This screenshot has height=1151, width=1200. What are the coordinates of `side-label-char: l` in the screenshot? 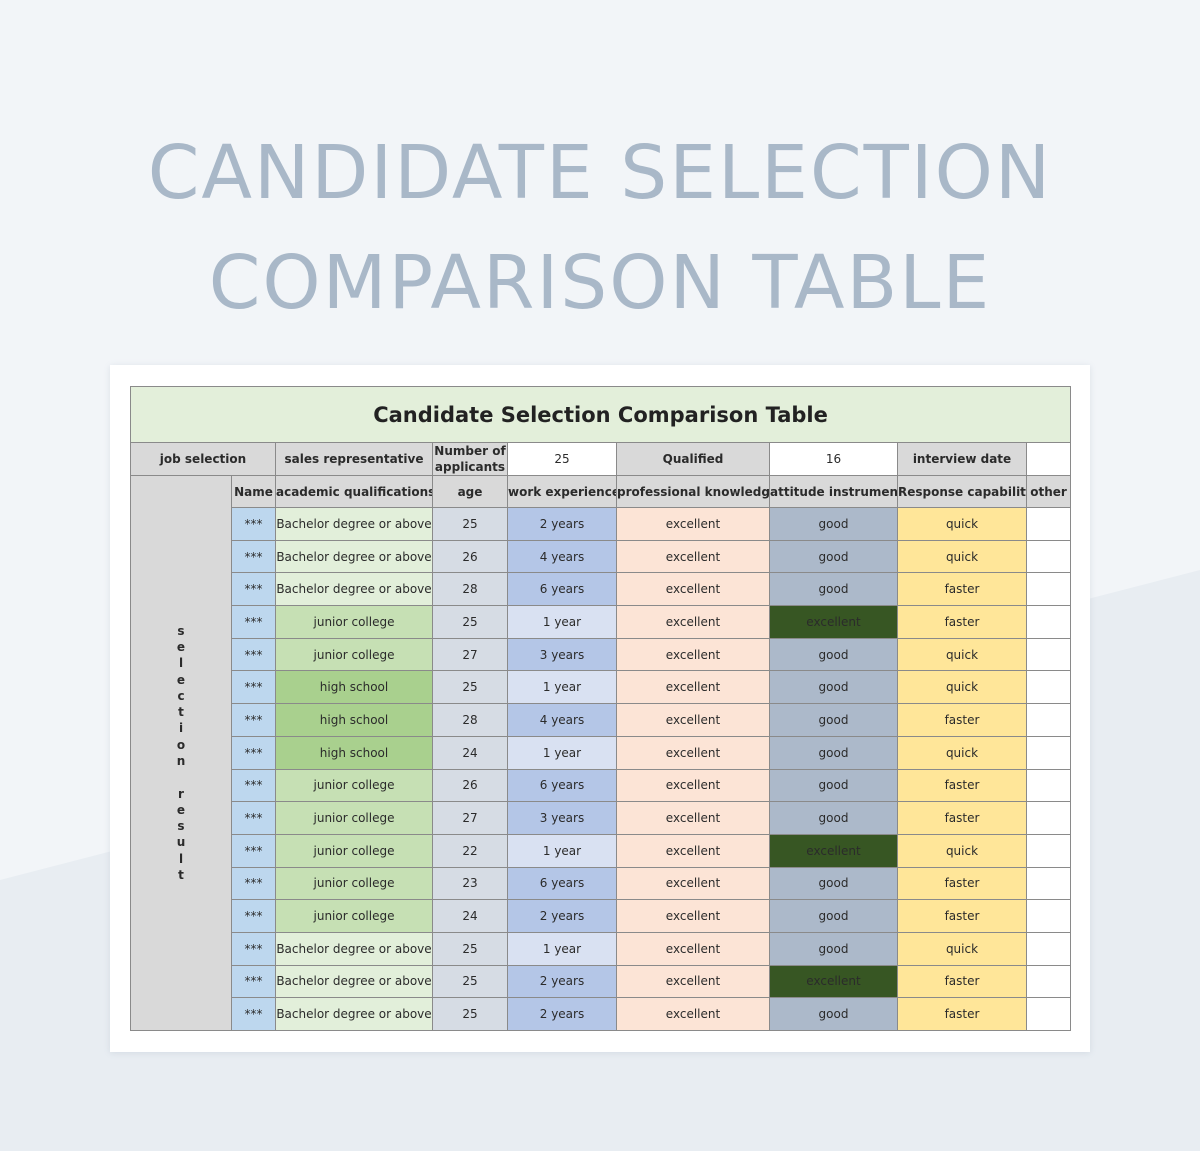 It's located at (181, 663).